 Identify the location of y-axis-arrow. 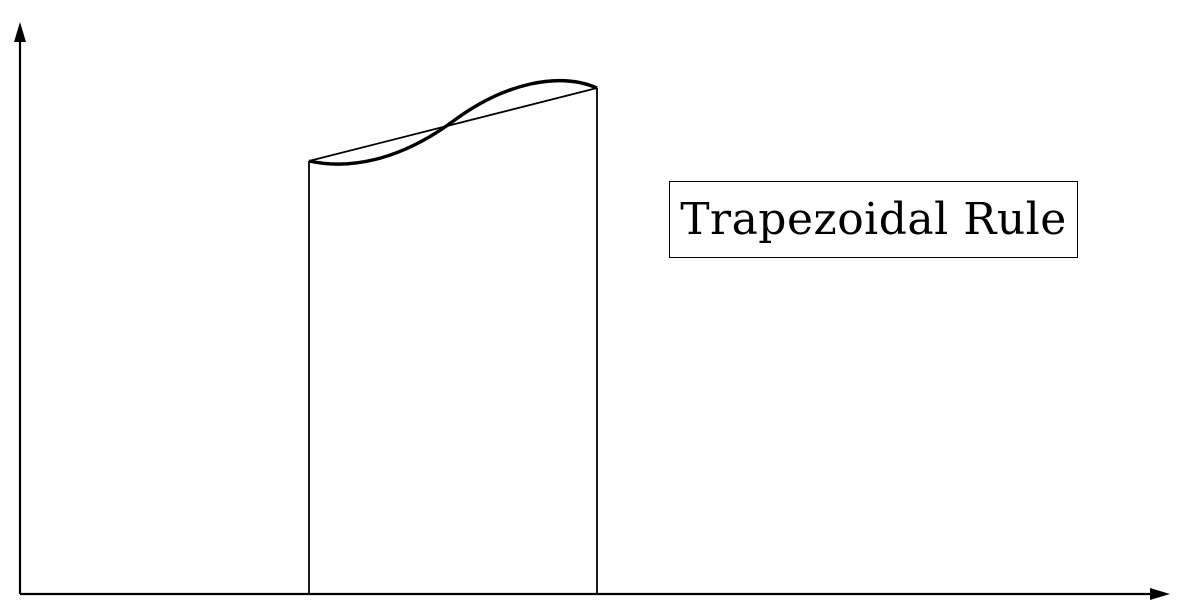
(20, 32).